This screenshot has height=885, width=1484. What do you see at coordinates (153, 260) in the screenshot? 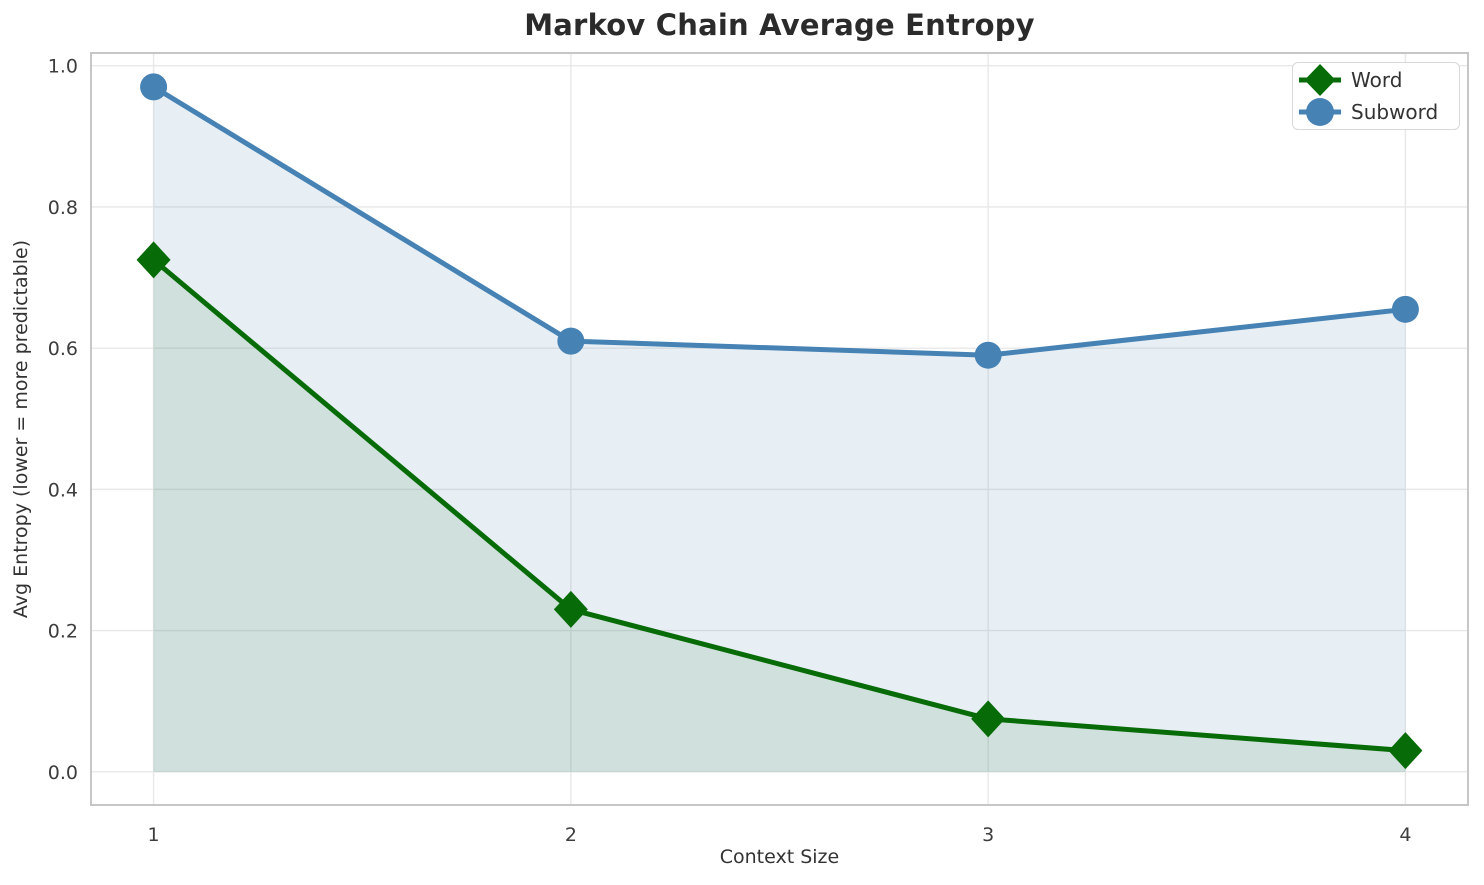
I see `word-marker-x1` at bounding box center [153, 260].